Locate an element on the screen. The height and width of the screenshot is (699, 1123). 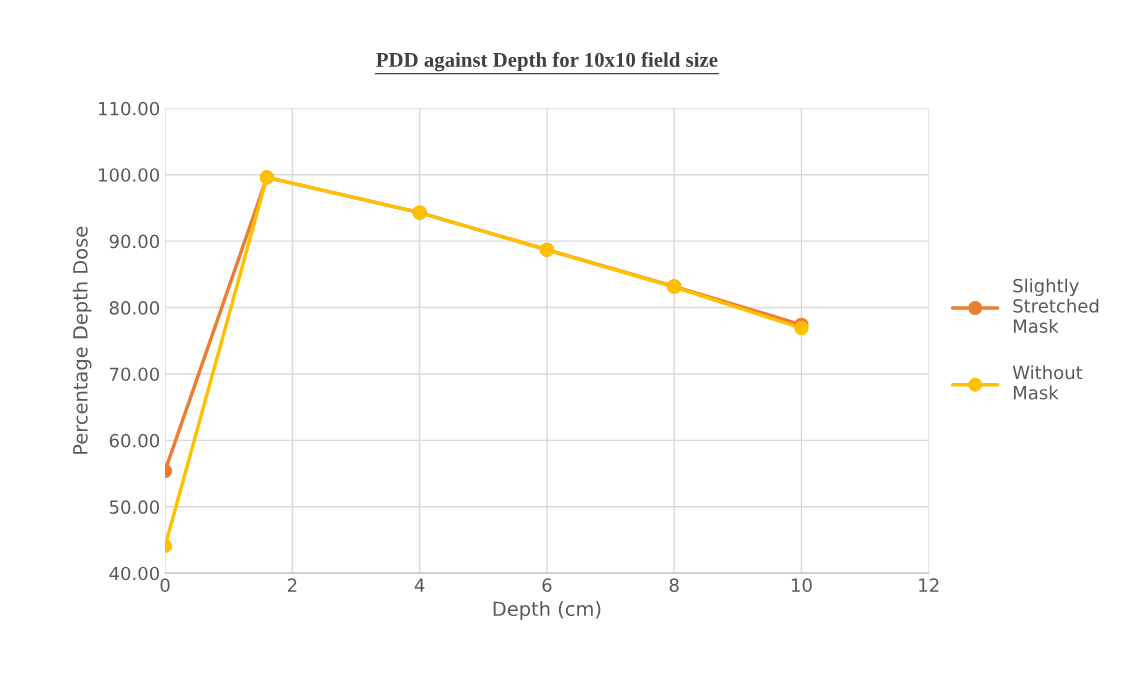
x-tick-label: 6 is located at coordinates (547, 585).